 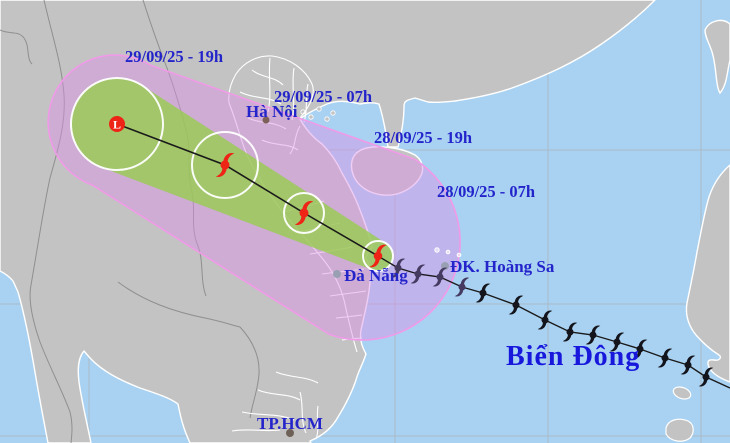 I want to click on hanoi-dot, so click(x=266, y=120).